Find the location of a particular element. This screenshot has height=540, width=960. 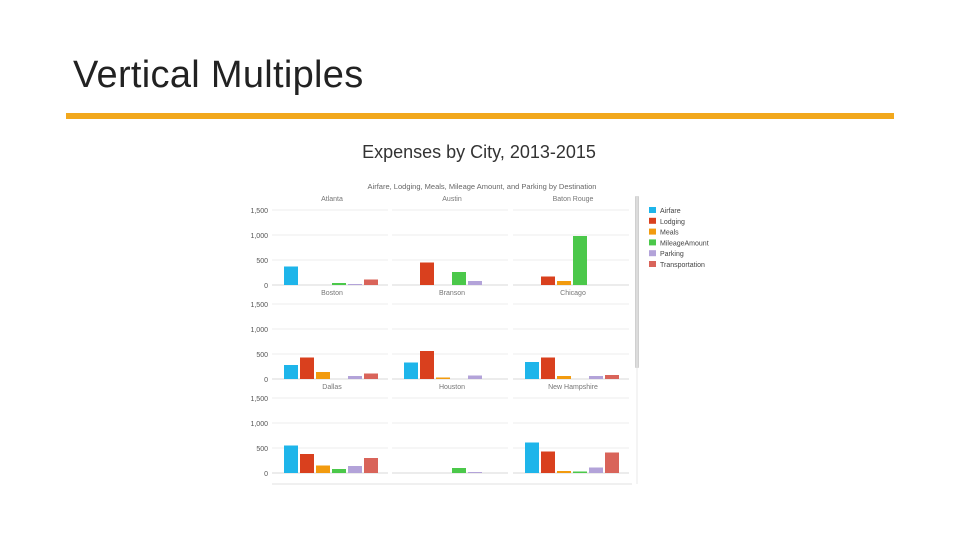

bar-boston-airfare is located at coordinates (291, 372).